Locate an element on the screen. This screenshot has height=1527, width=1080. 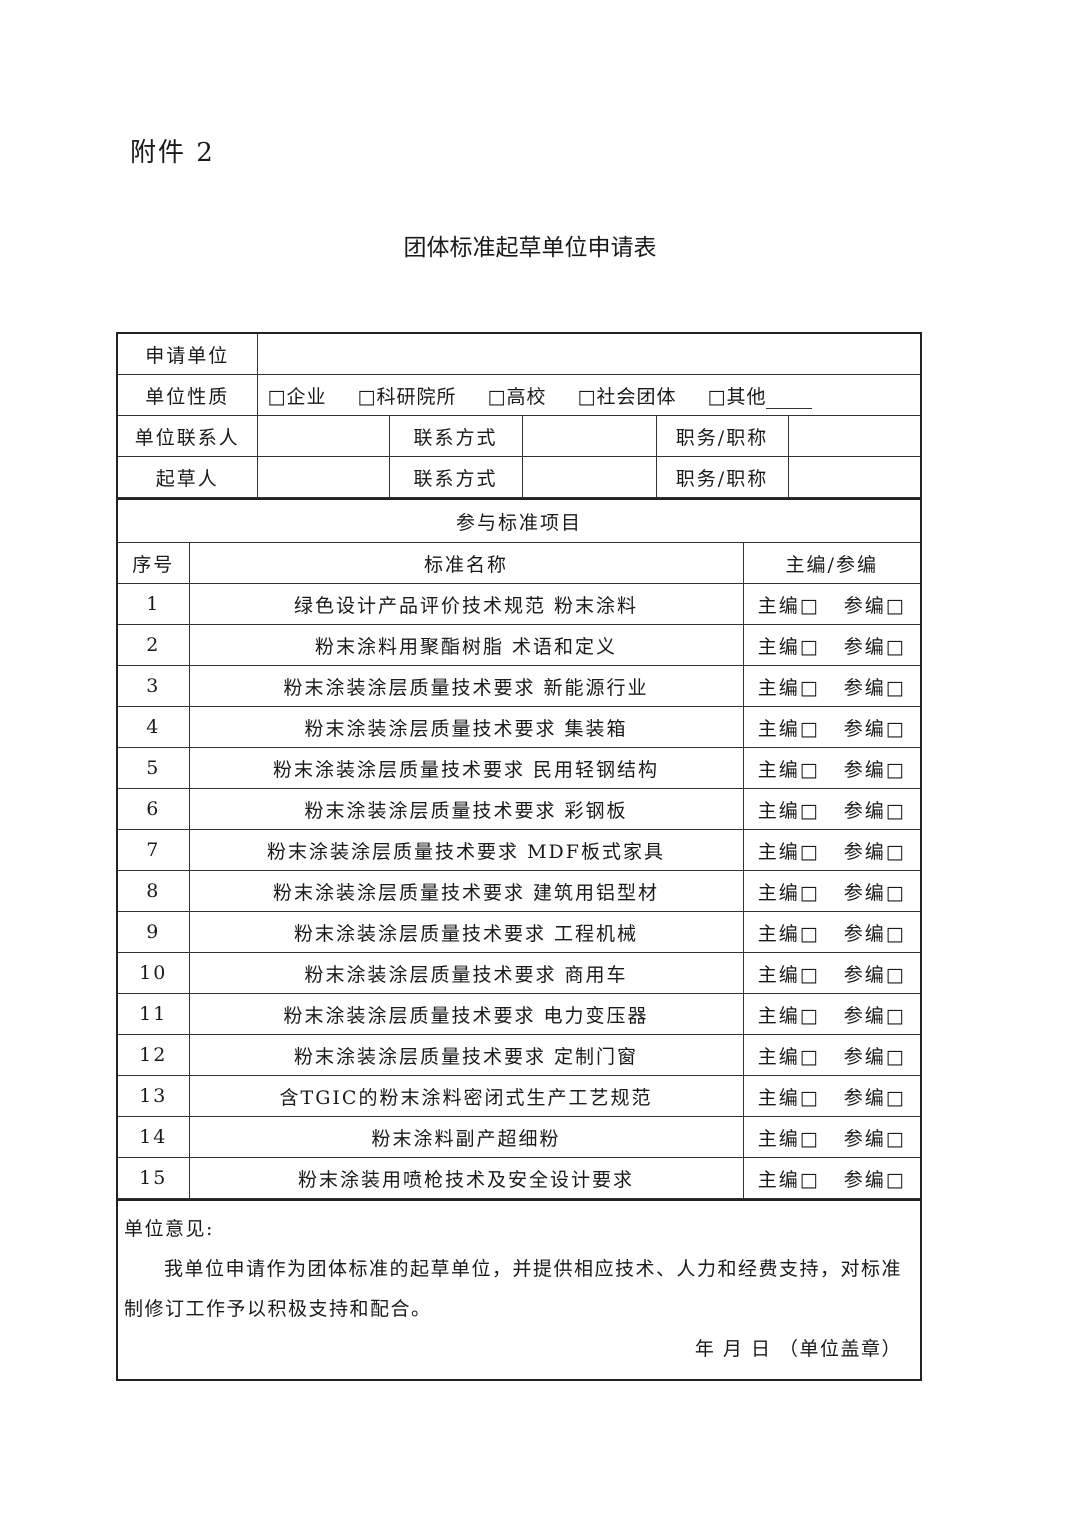
contact-person-field is located at coordinates (323, 436).